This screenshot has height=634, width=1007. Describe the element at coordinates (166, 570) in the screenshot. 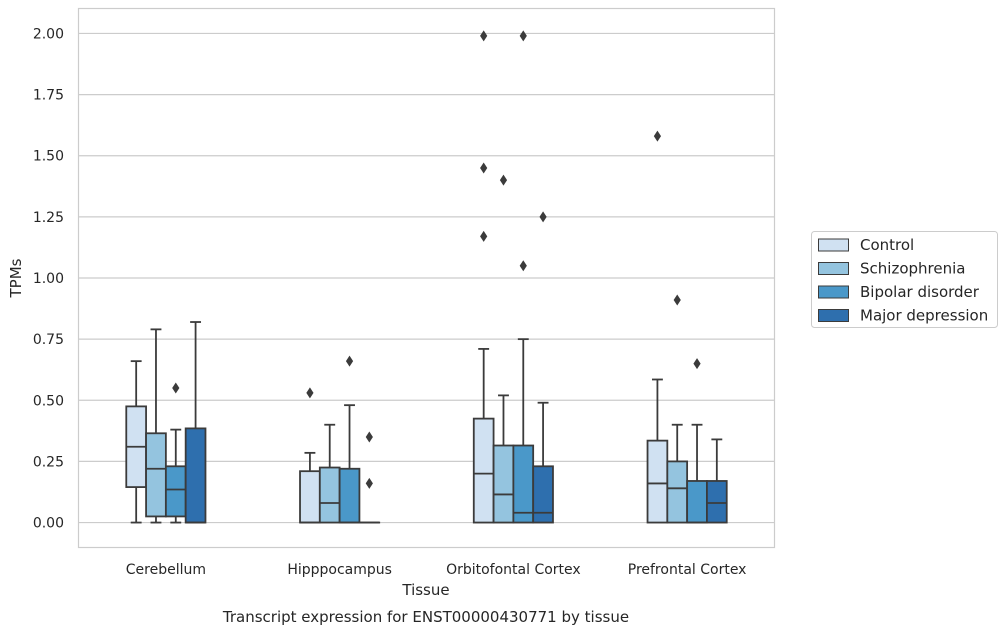

I see `x-tick-label: Cerebellum` at that location.